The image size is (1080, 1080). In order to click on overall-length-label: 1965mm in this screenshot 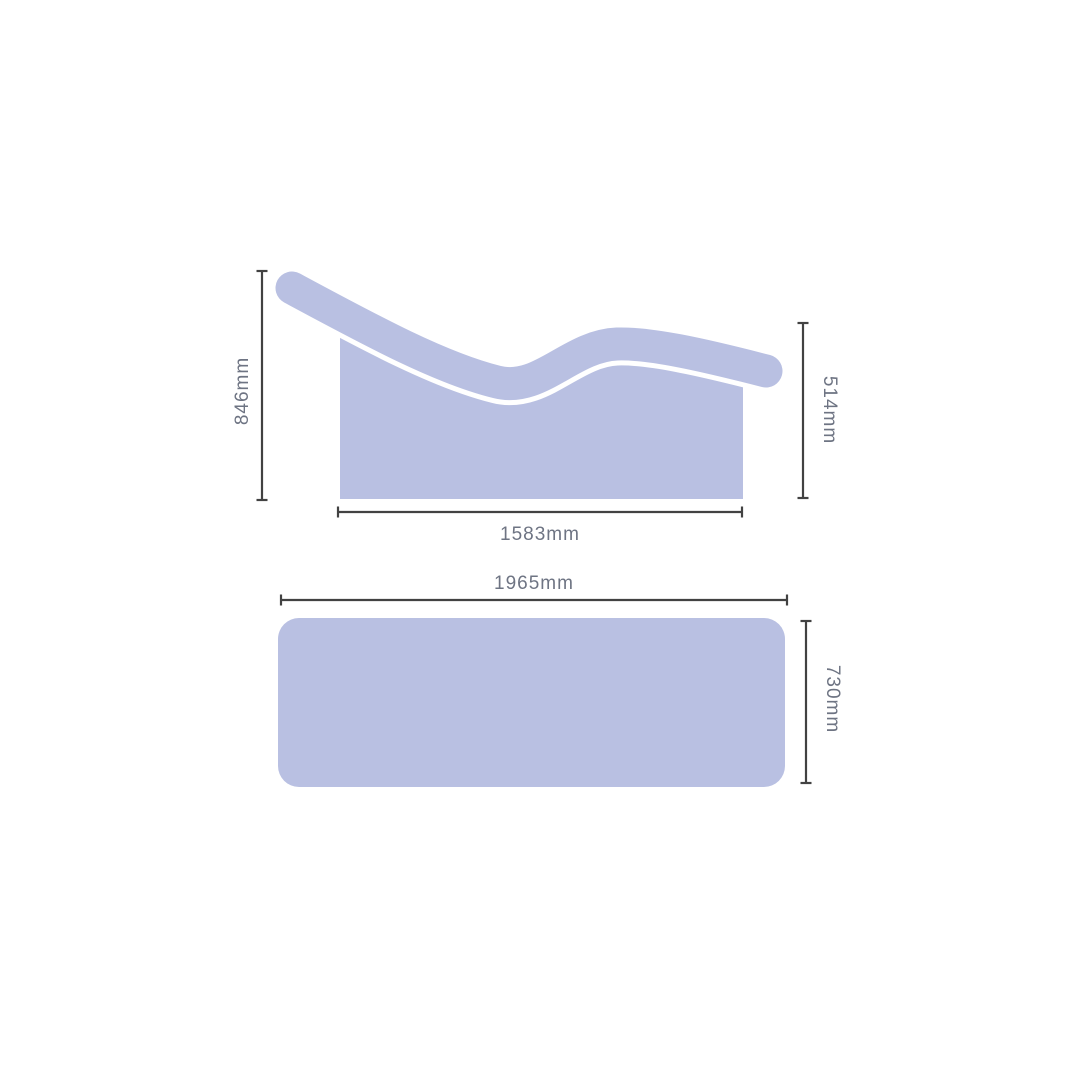, I will do `click(534, 583)`.